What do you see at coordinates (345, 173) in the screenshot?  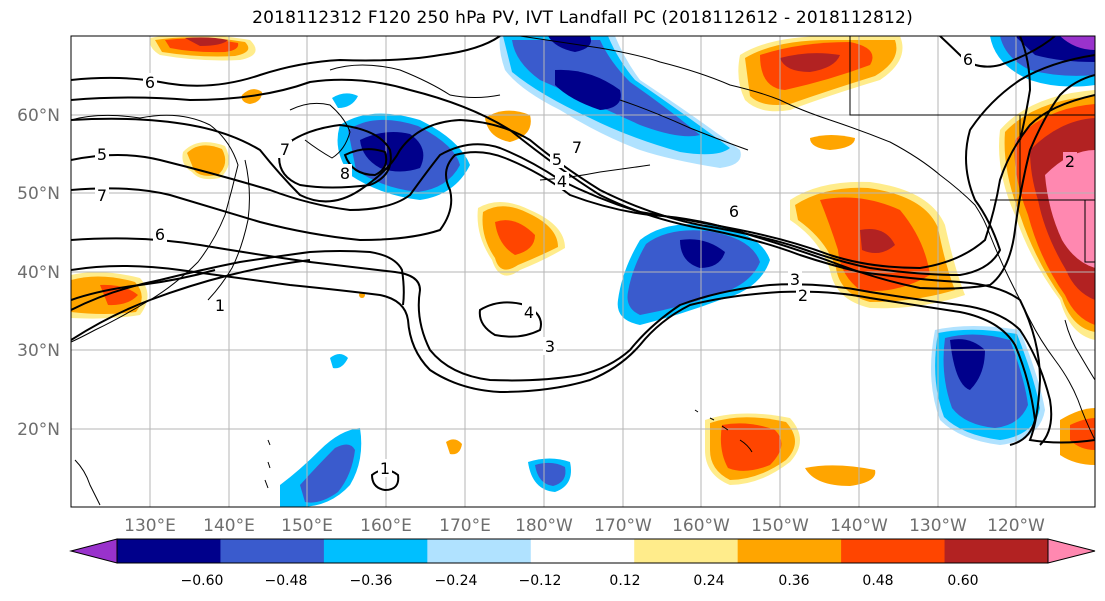 I see `contour-label: 8` at bounding box center [345, 173].